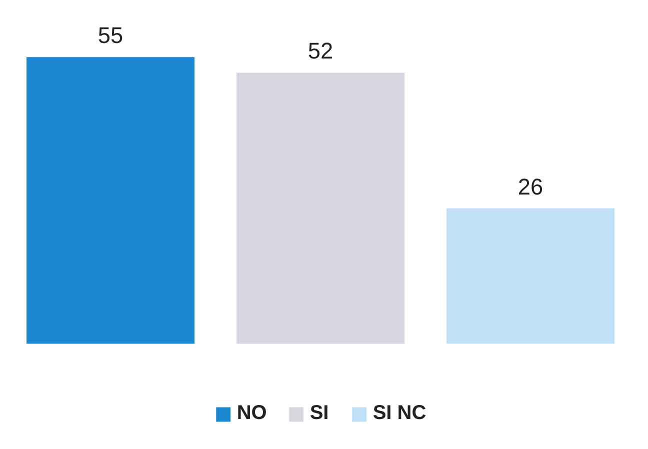 The width and height of the screenshot is (648, 449). Describe the element at coordinates (320, 413) in the screenshot. I see `legend-label: SI` at that location.